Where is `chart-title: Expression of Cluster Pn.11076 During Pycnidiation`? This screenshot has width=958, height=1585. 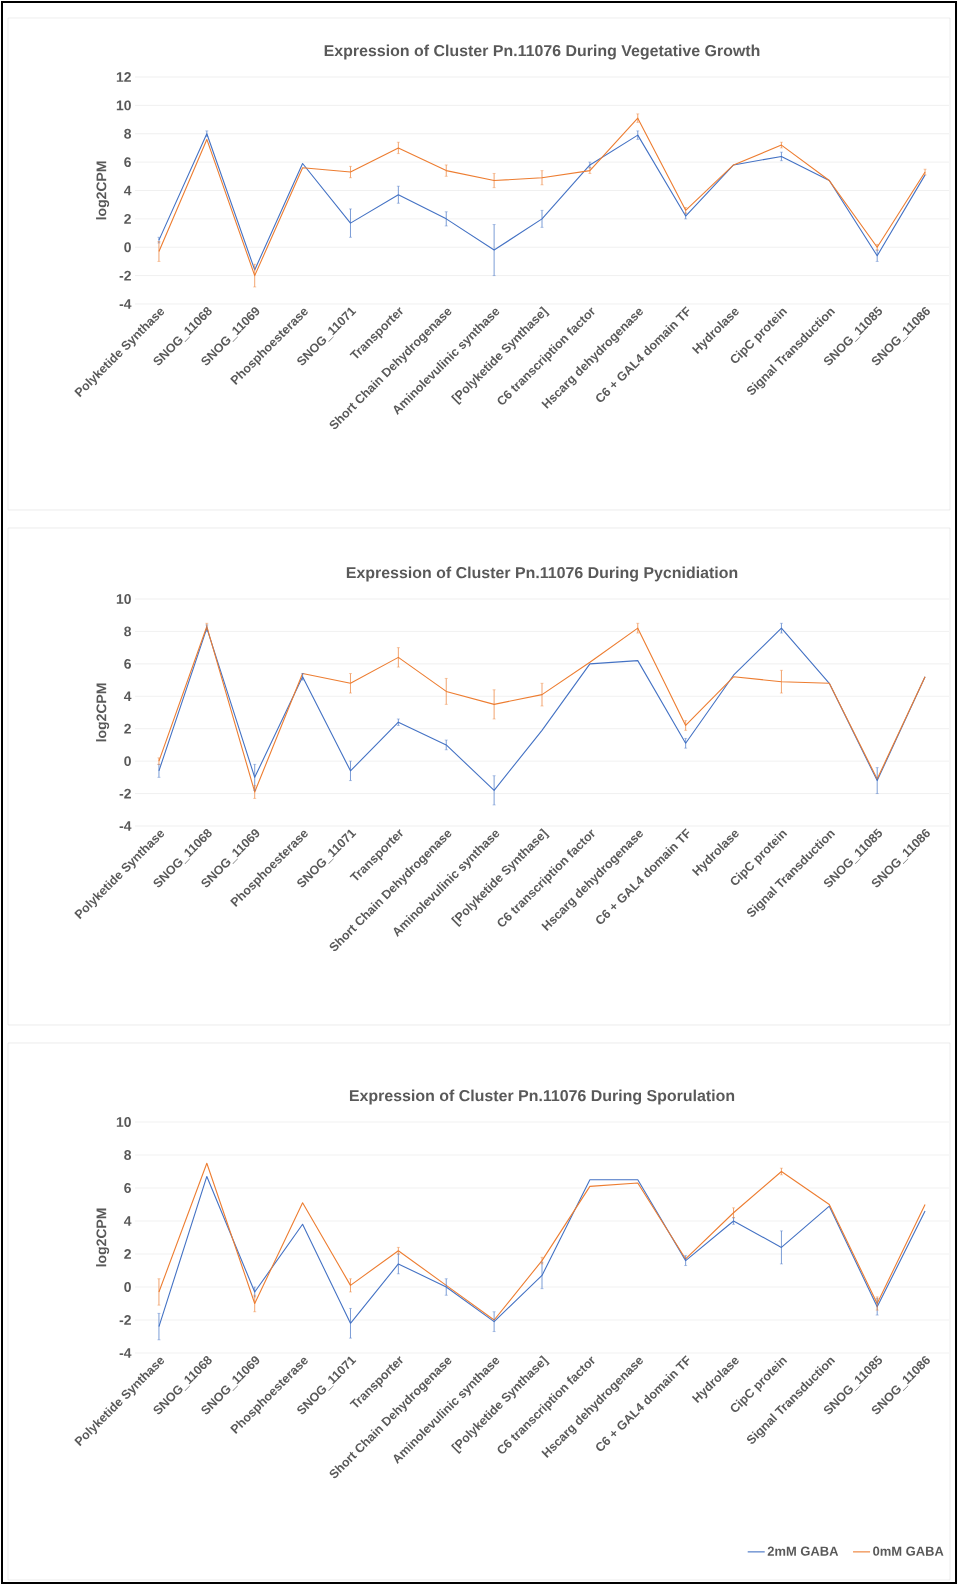 chart-title: Expression of Cluster Pn.11076 During Pycnidiation is located at coordinates (542, 574).